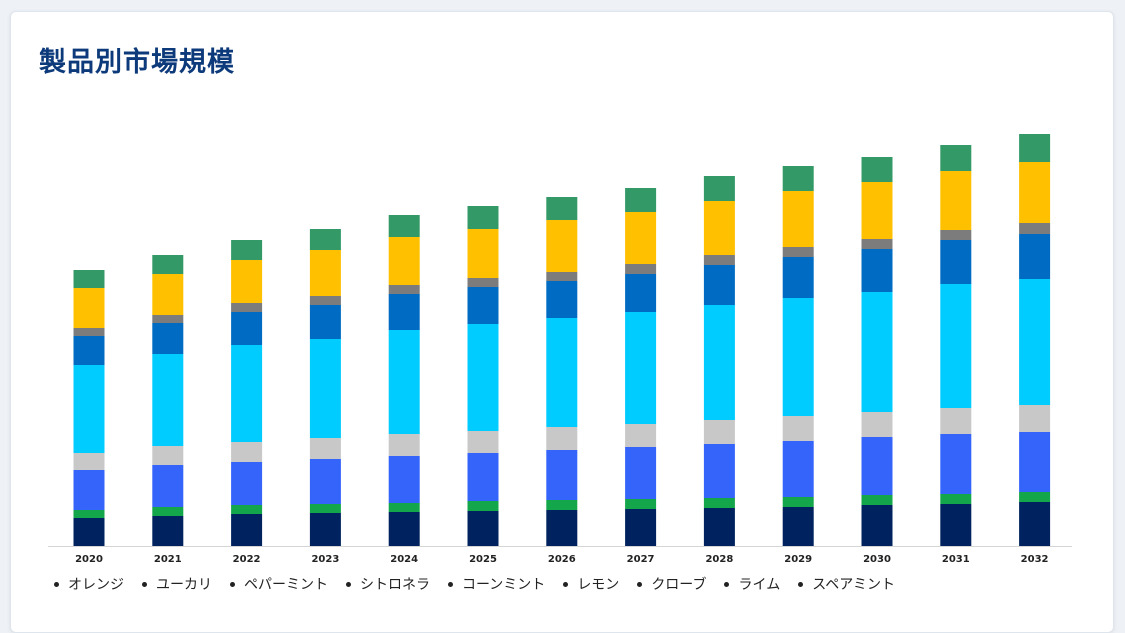 The height and width of the screenshot is (633, 1125). Describe the element at coordinates (89, 559) in the screenshot. I see `x-tick-label: 2020` at that location.